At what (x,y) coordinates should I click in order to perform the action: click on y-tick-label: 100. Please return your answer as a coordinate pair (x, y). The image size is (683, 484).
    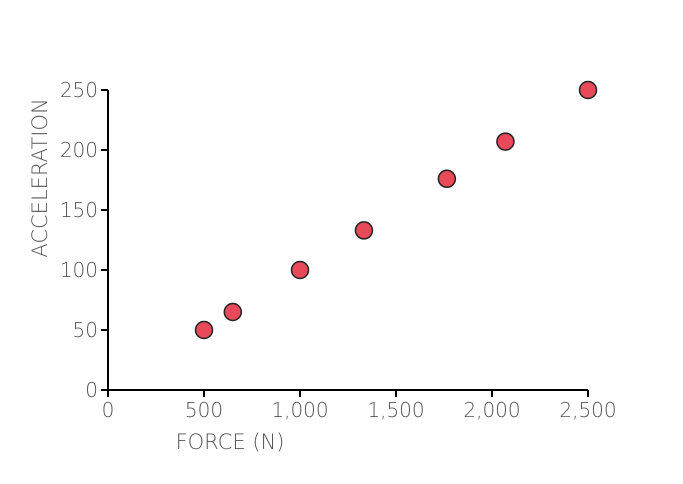
    Looking at the image, I should click on (79, 270).